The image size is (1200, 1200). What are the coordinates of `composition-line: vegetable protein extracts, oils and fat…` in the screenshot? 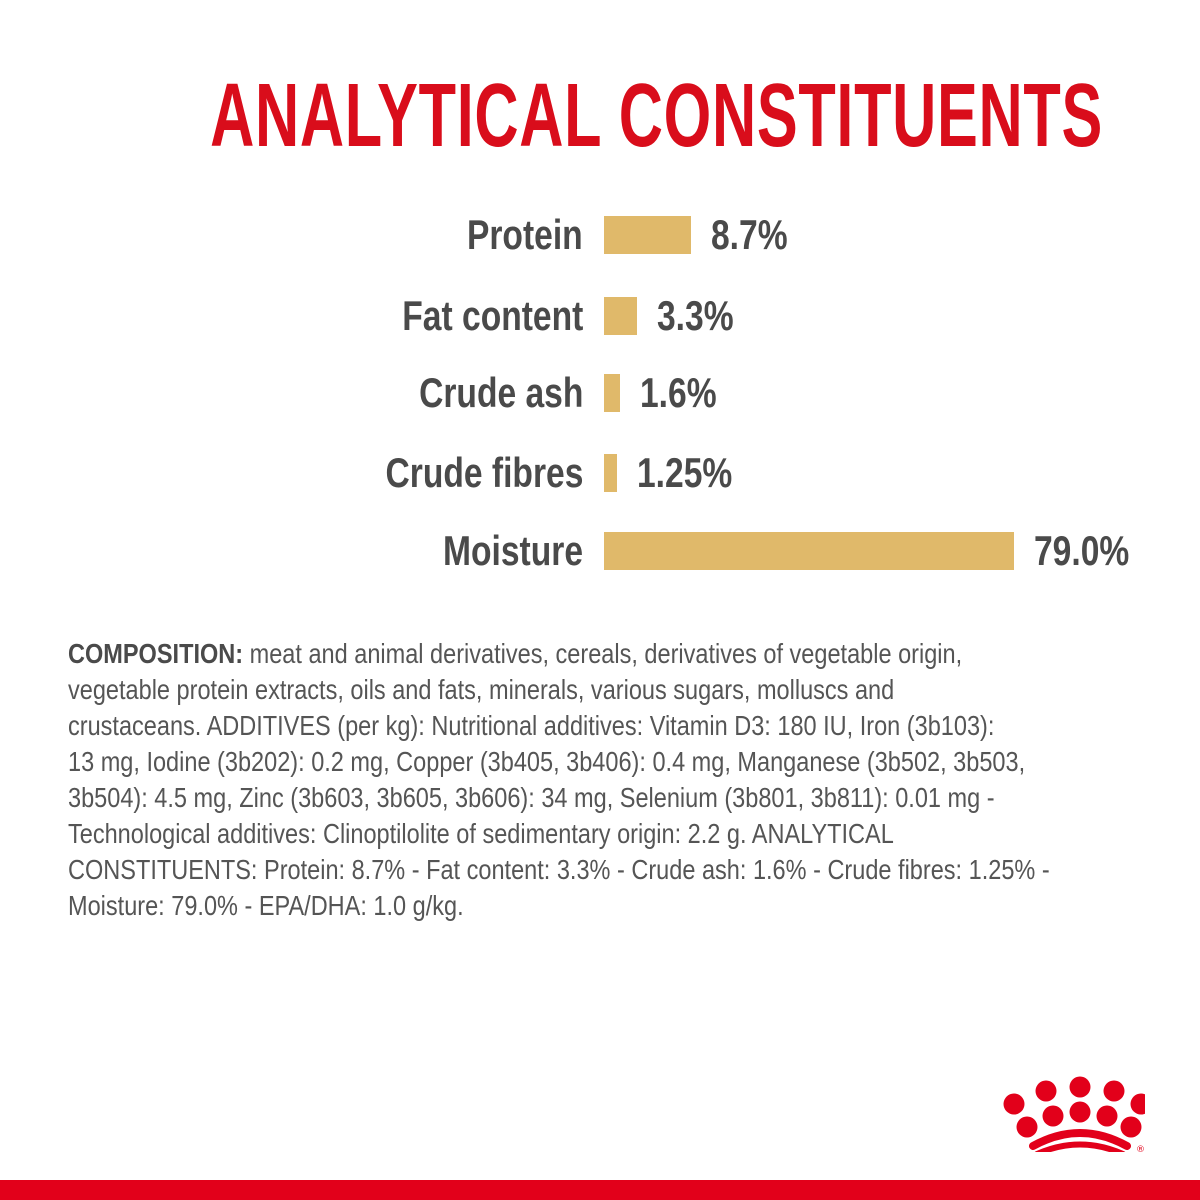 It's located at (481, 689).